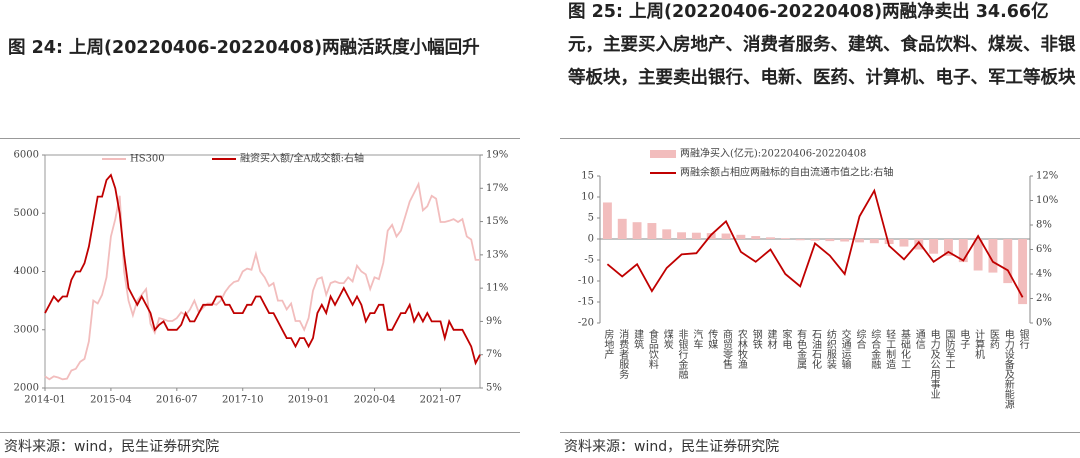  What do you see at coordinates (667, 339) in the screenshot?
I see `x-tick-label: 煤炭` at bounding box center [667, 339].